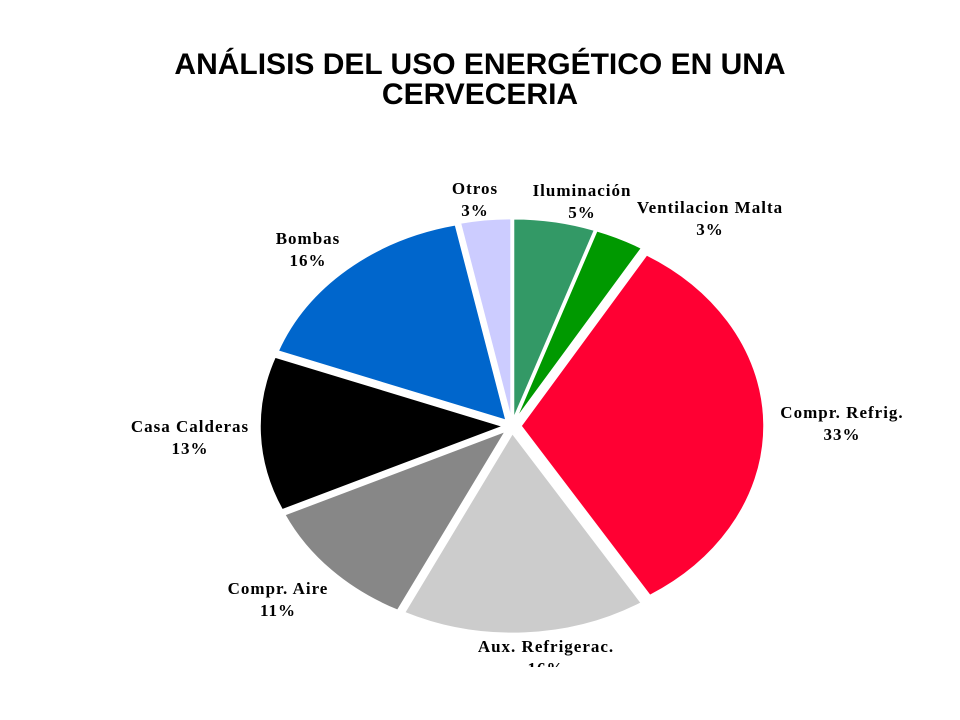 The height and width of the screenshot is (720, 960). Describe the element at coordinates (480, 64) in the screenshot. I see `chart-title-line-1: ANÁLISIS DEL USO ENERGÉTICO EN UNA` at that location.